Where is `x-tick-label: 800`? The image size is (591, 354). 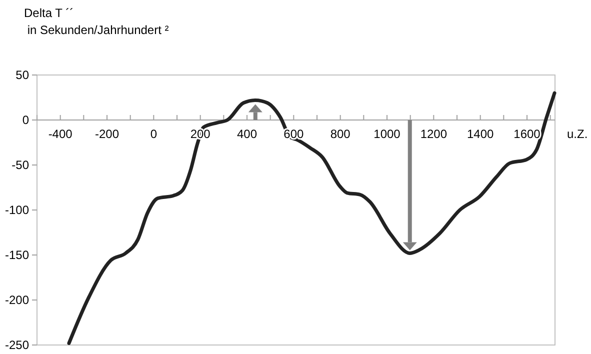 x-tick-label: 800 is located at coordinates (340, 134).